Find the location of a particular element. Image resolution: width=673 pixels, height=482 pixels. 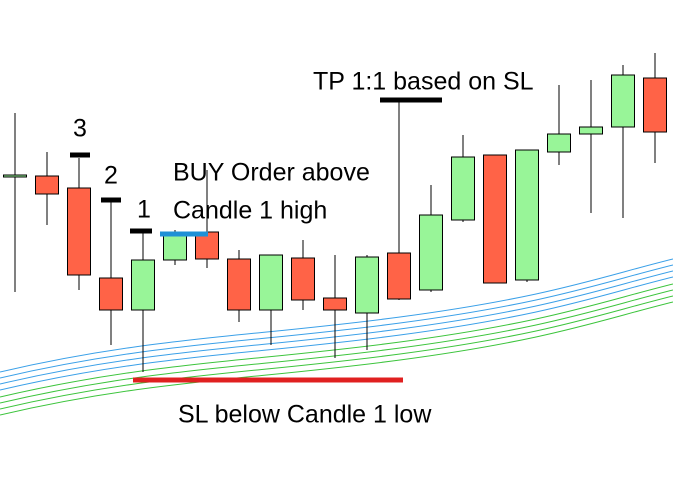

annotation: Candle 1 high is located at coordinates (250, 211).